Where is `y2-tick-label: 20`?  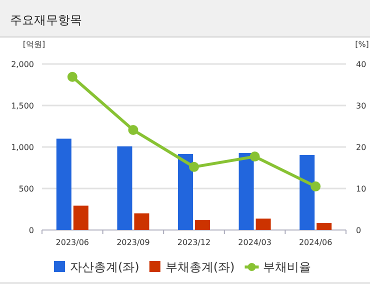
y2-tick-label: 20 is located at coordinates (361, 147).